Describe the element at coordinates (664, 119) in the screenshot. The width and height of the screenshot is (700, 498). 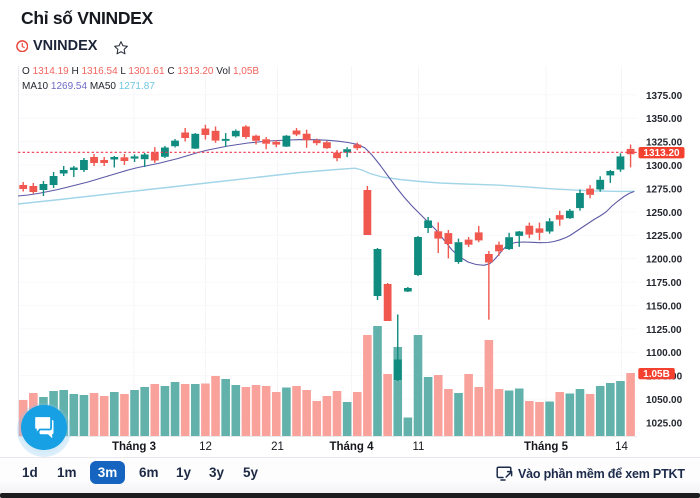
I see `svg-text: 1350.00` at that location.